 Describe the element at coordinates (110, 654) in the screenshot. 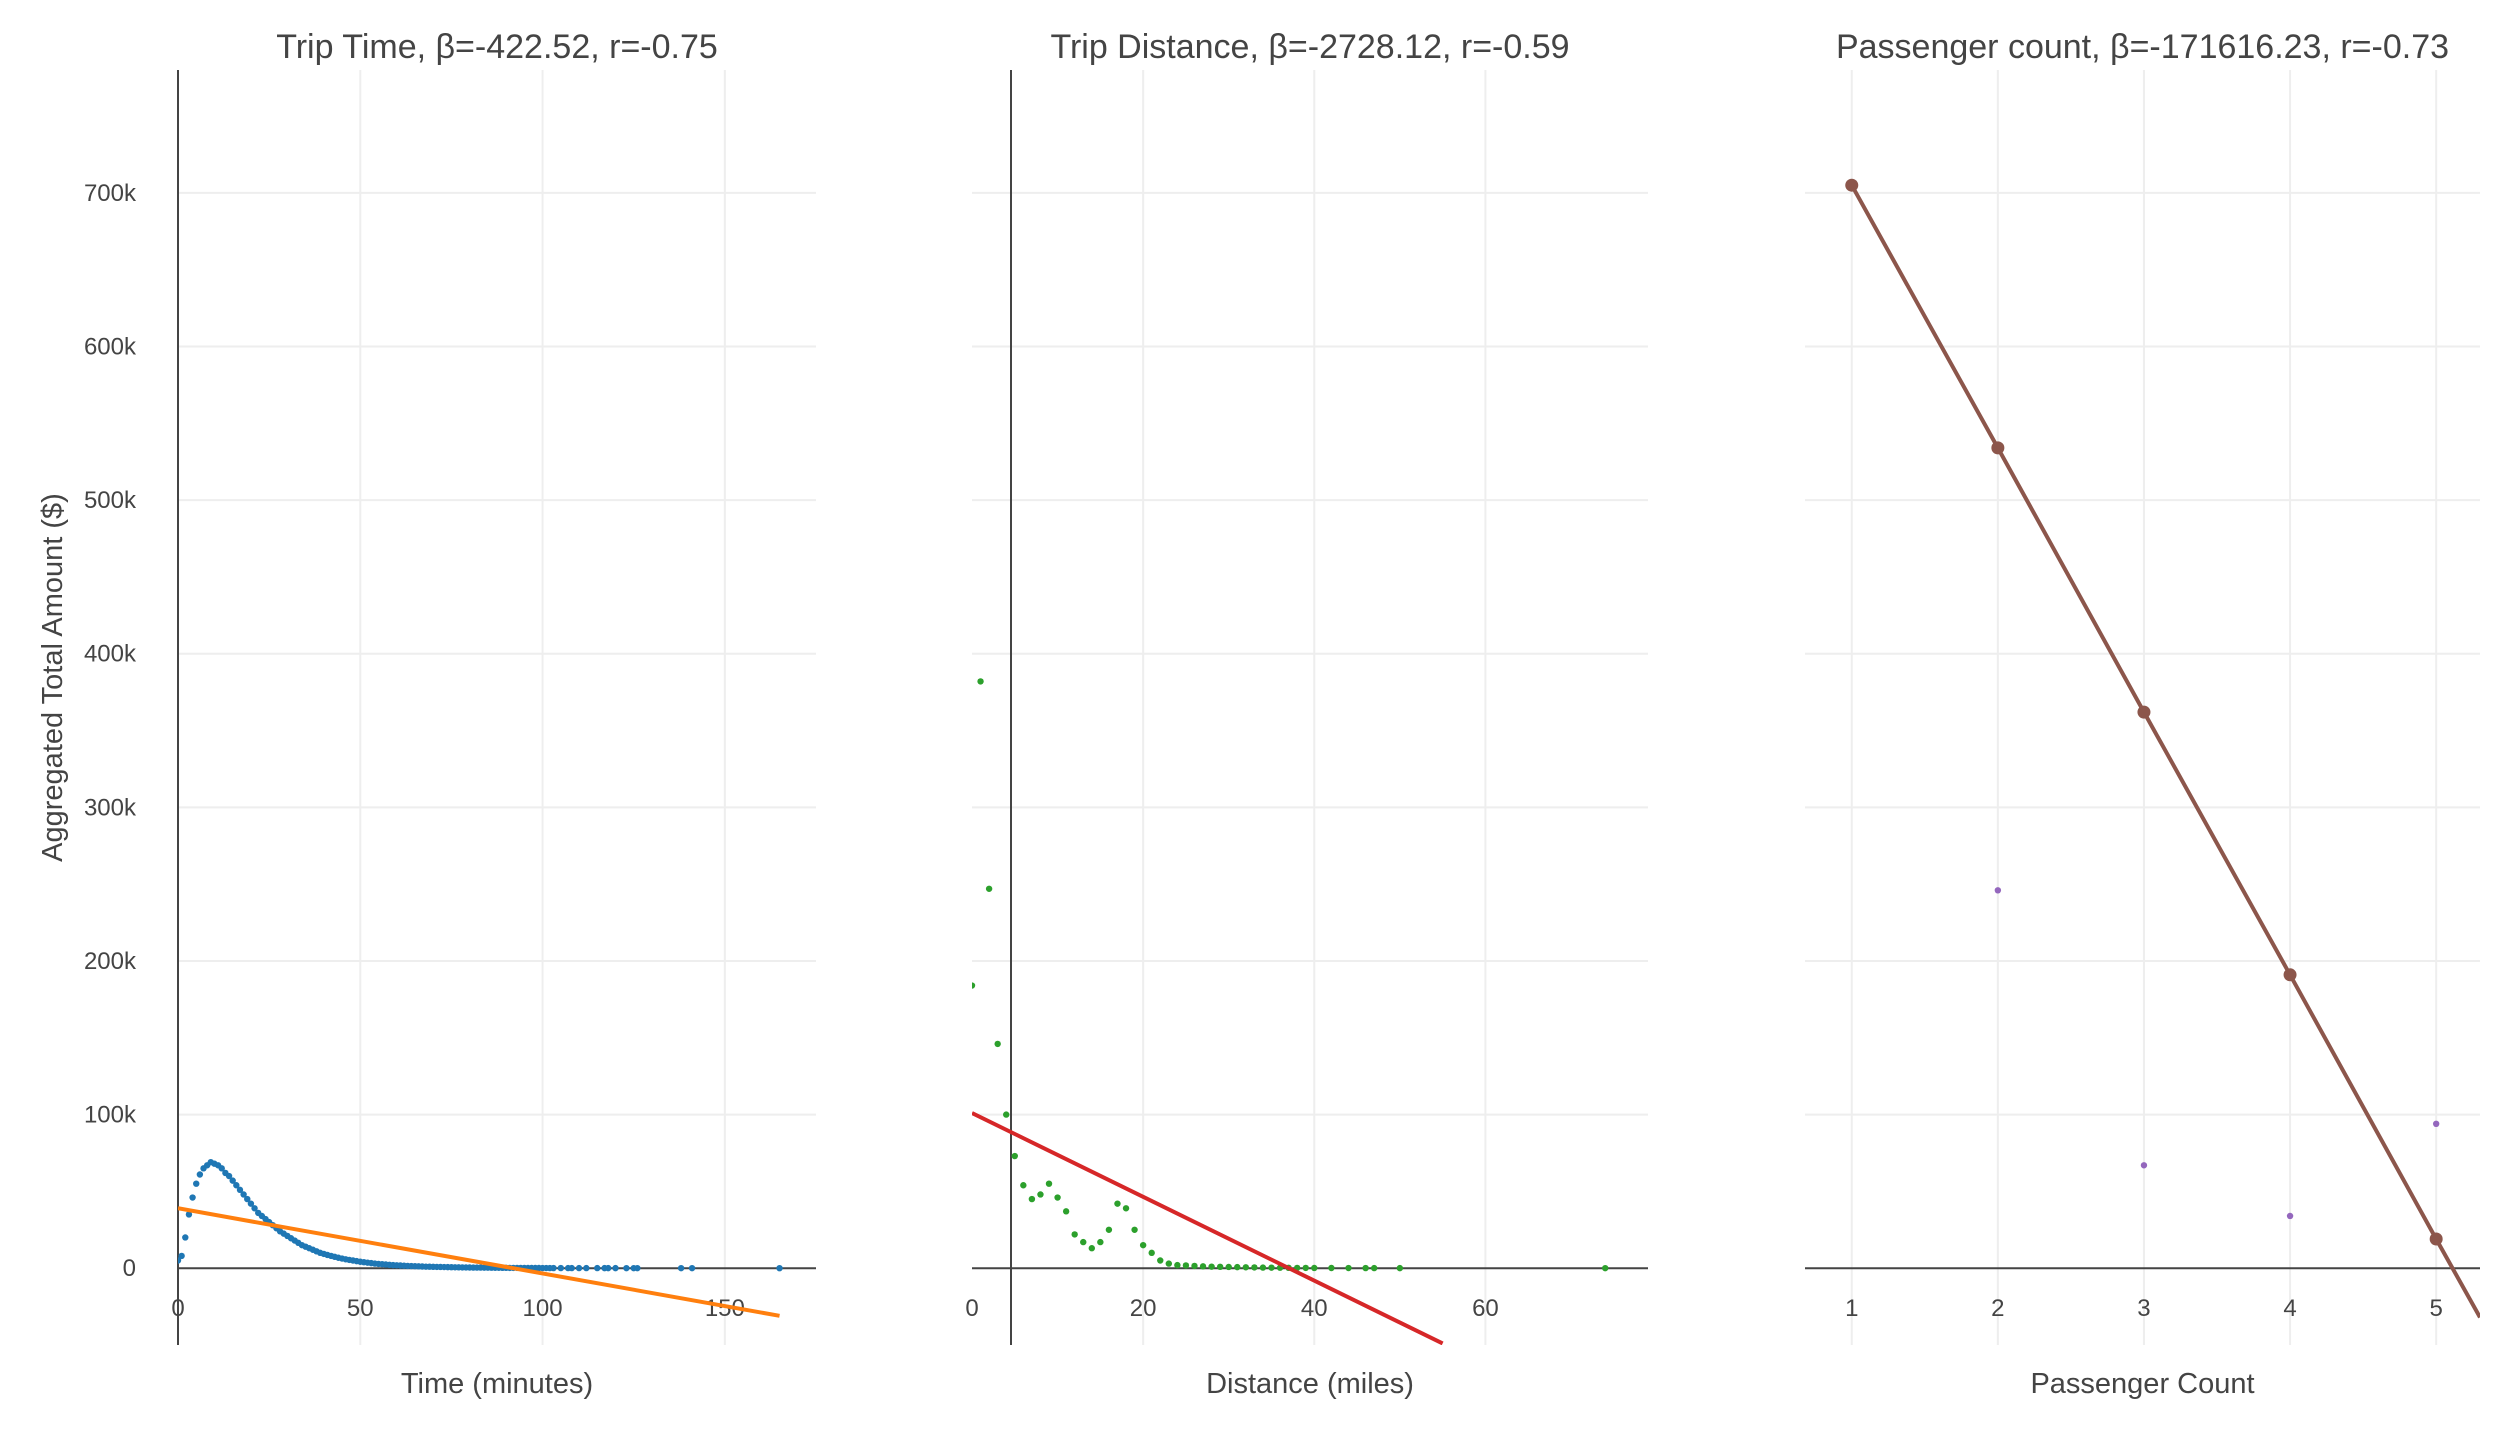

I see `y-tick-label: 400k` at that location.